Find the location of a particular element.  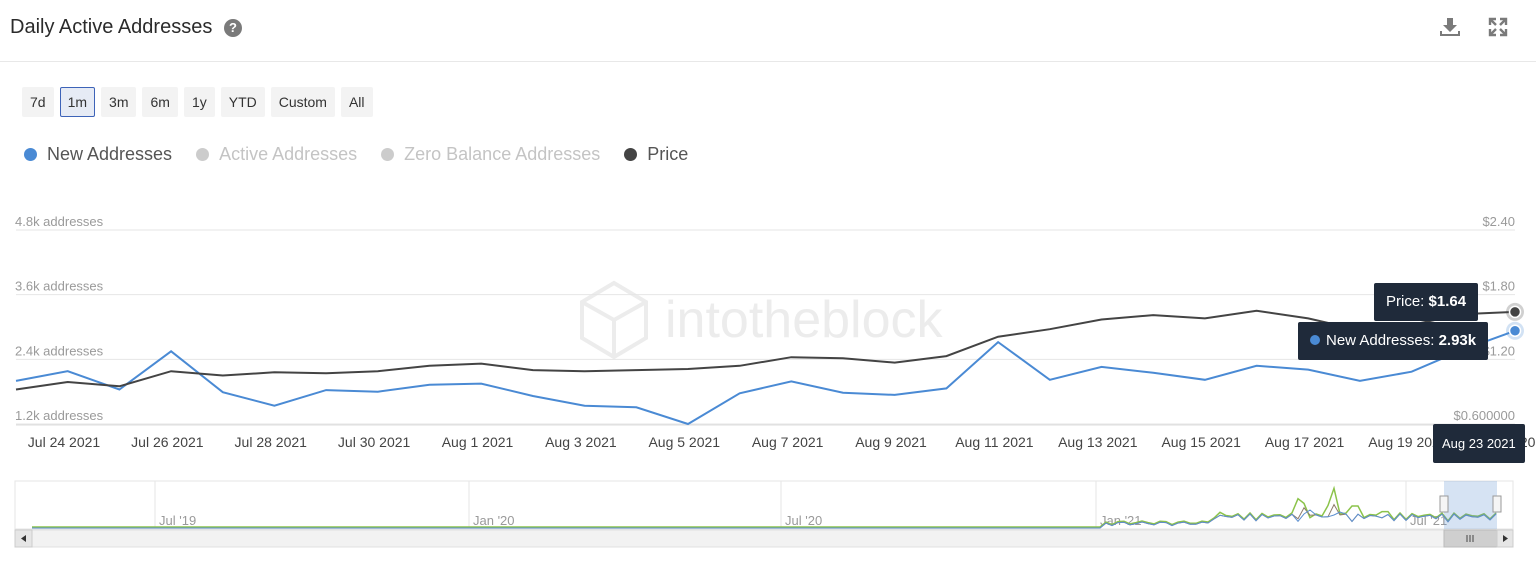

y-left-tick-label: 2.4k addresses is located at coordinates (59, 350).